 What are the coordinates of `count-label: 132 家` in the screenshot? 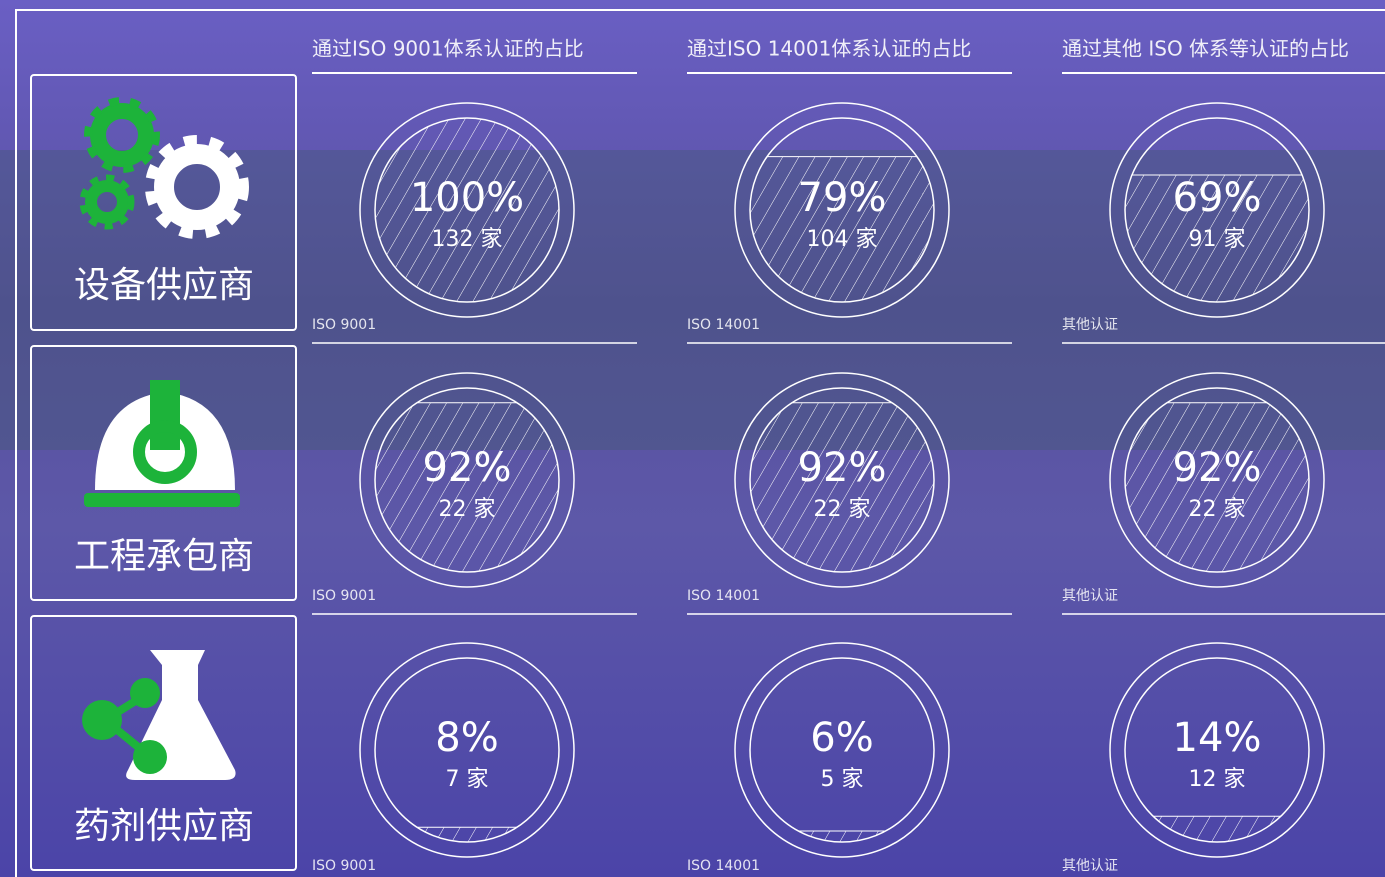 It's located at (467, 239).